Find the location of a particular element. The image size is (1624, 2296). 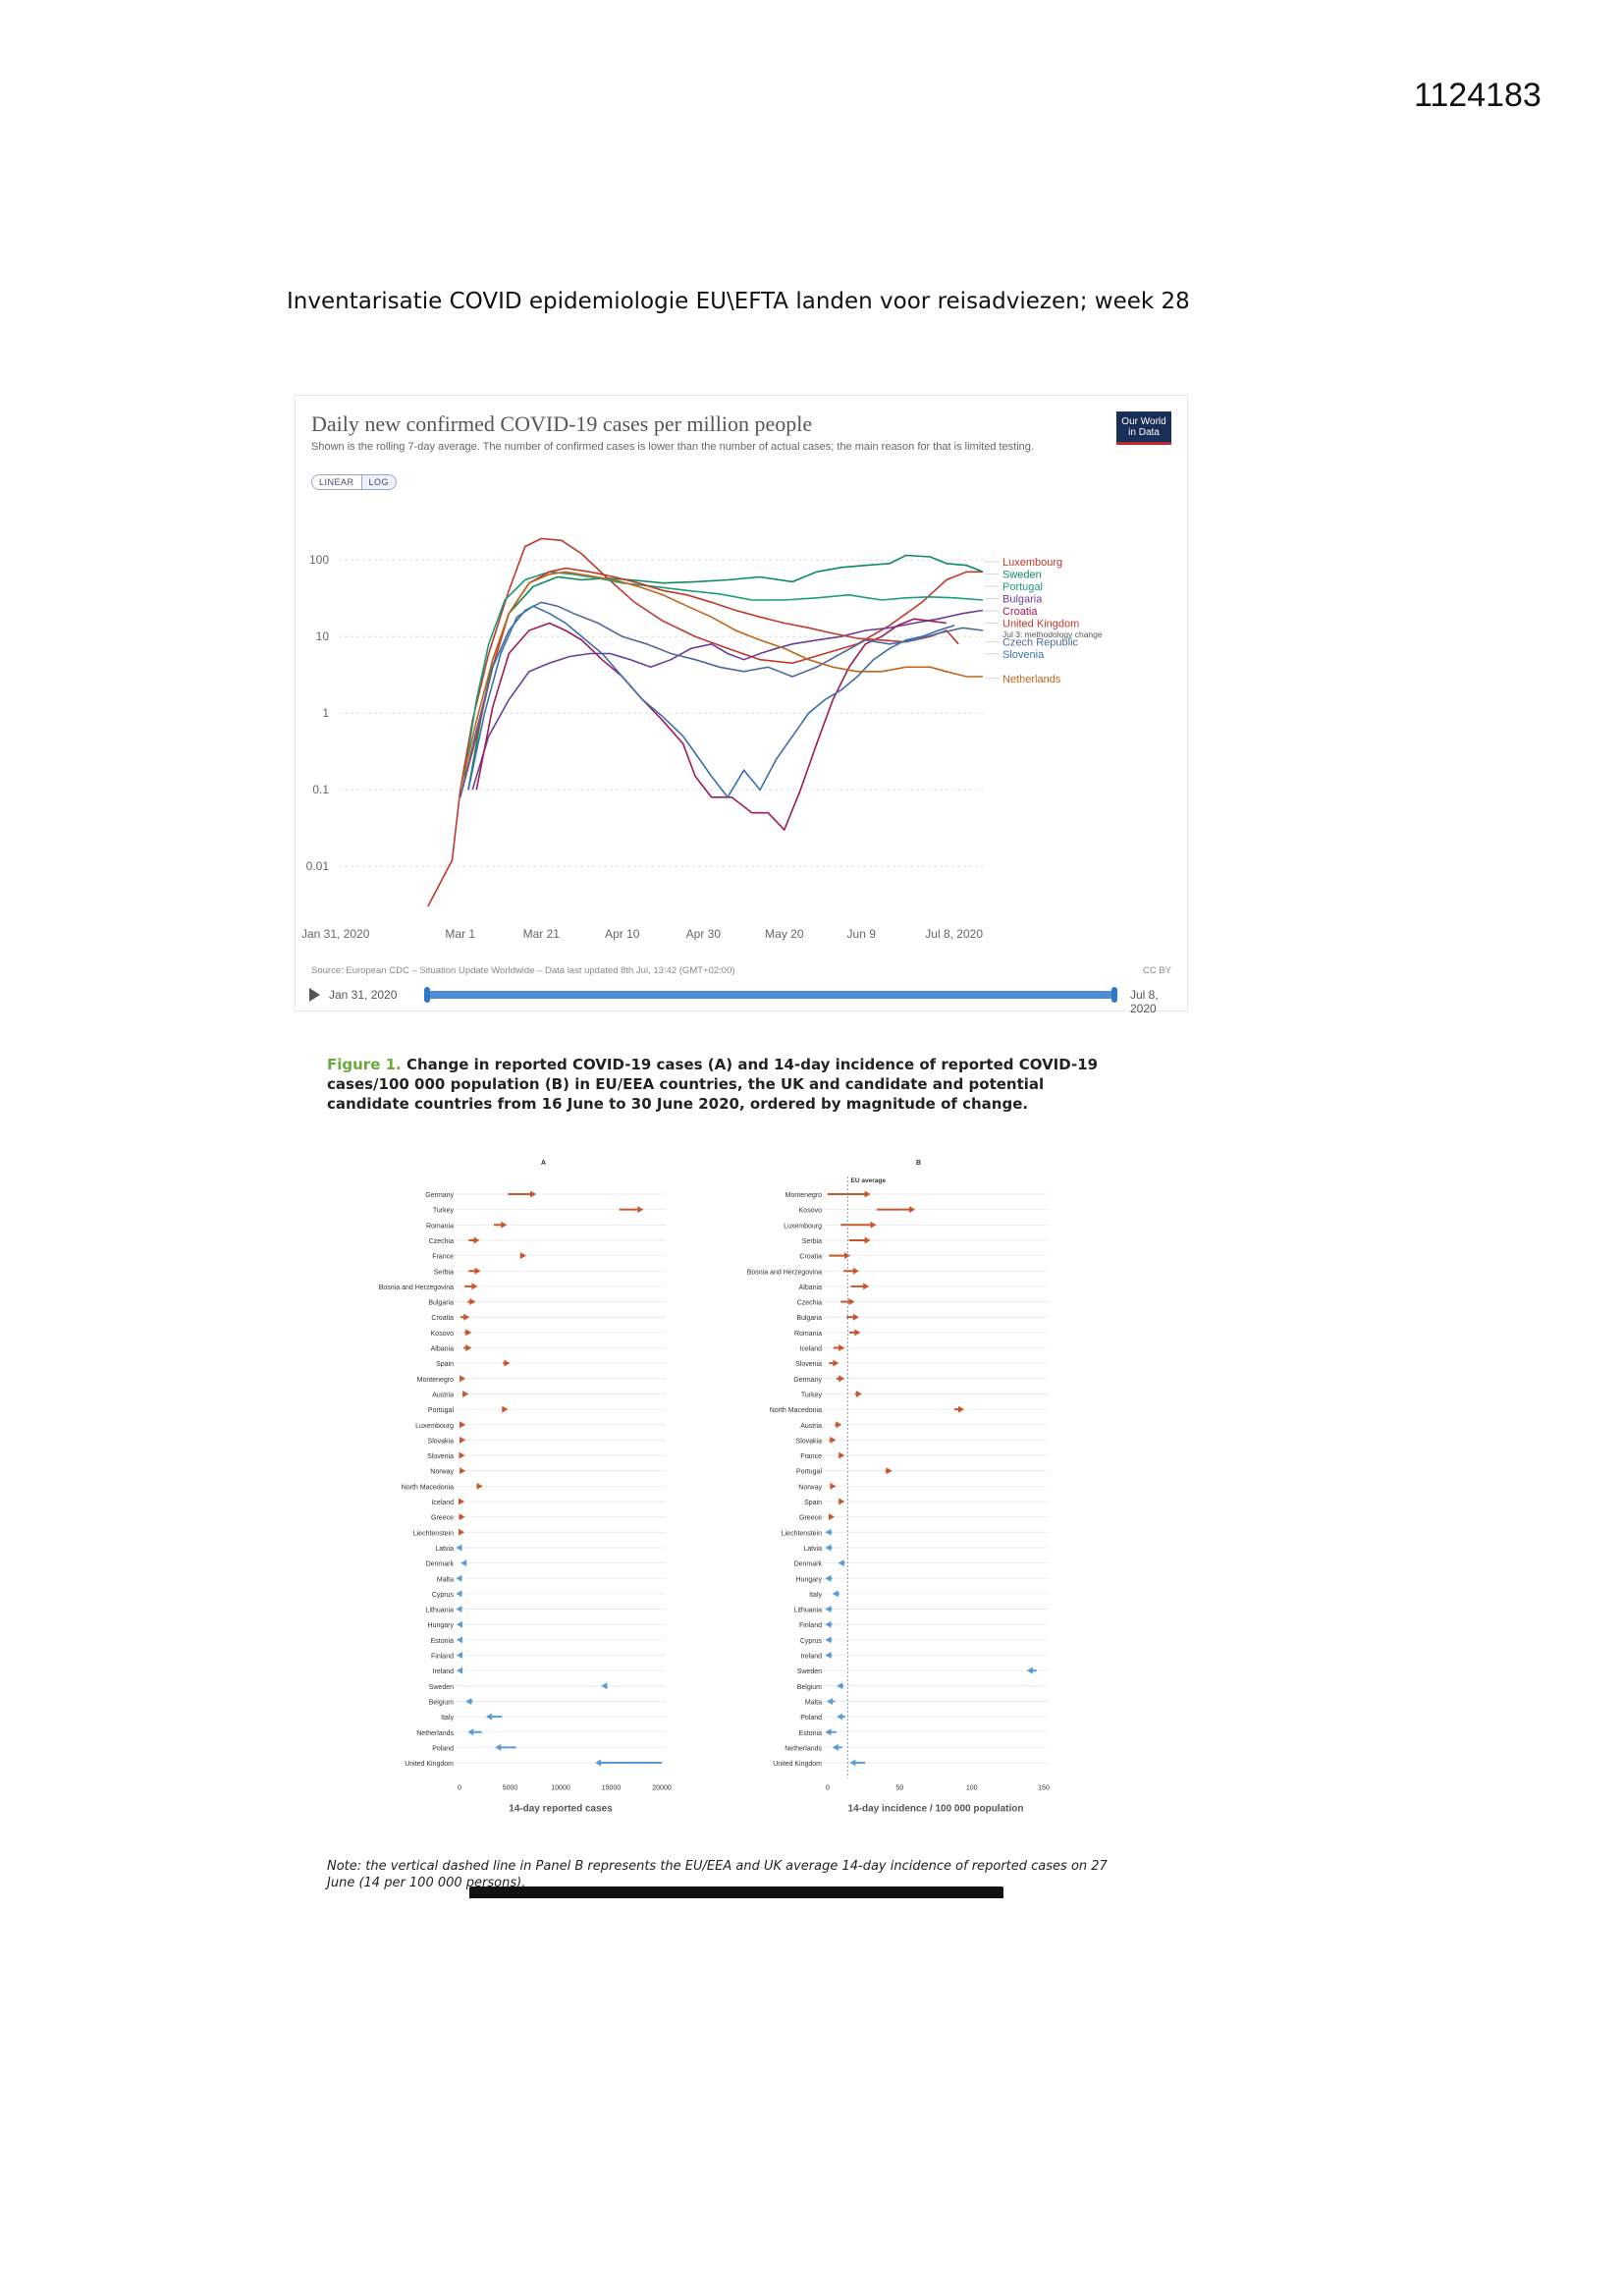

row-label-finland: Finland is located at coordinates (810, 1625).